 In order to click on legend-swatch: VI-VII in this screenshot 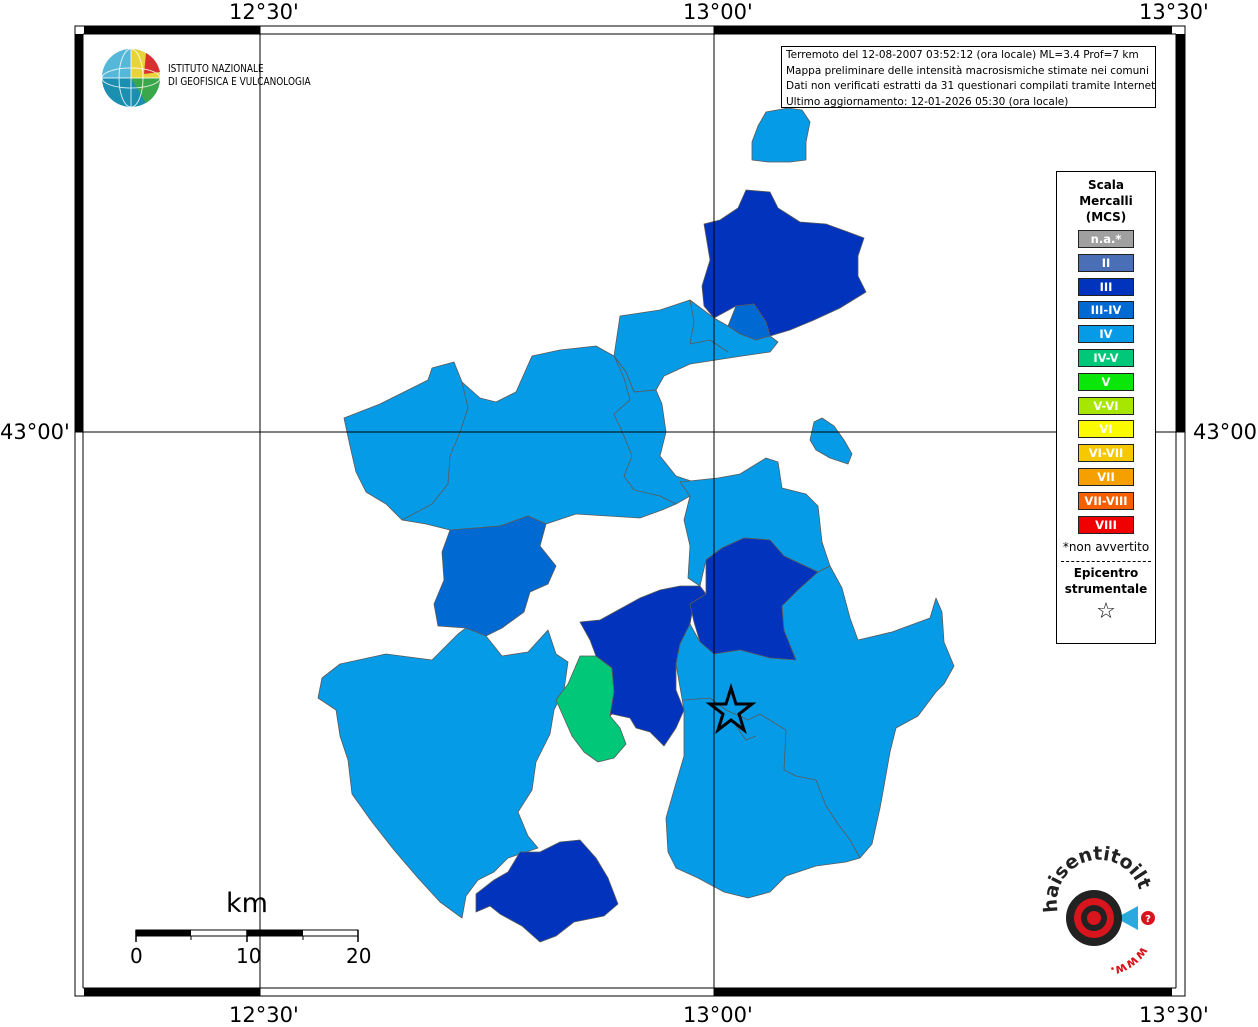, I will do `click(1106, 453)`.